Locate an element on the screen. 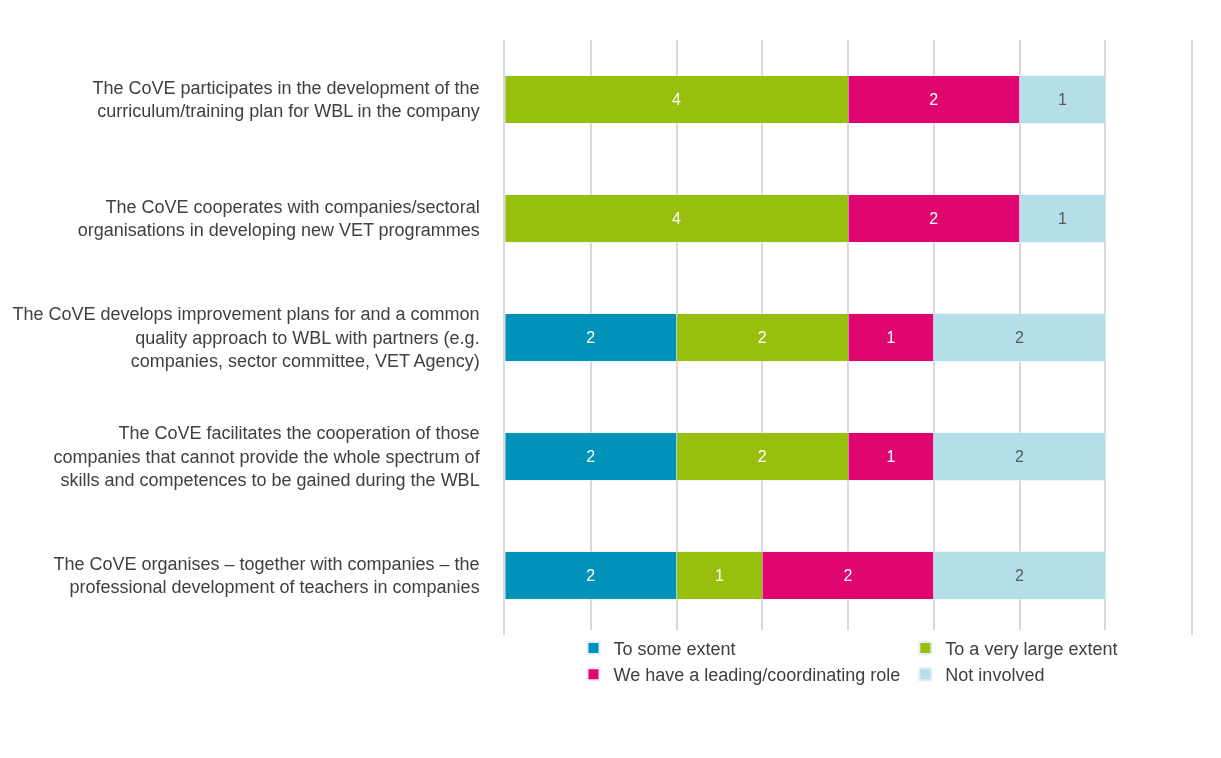  legend-label: We have a leading/coordinating role is located at coordinates (757, 675).